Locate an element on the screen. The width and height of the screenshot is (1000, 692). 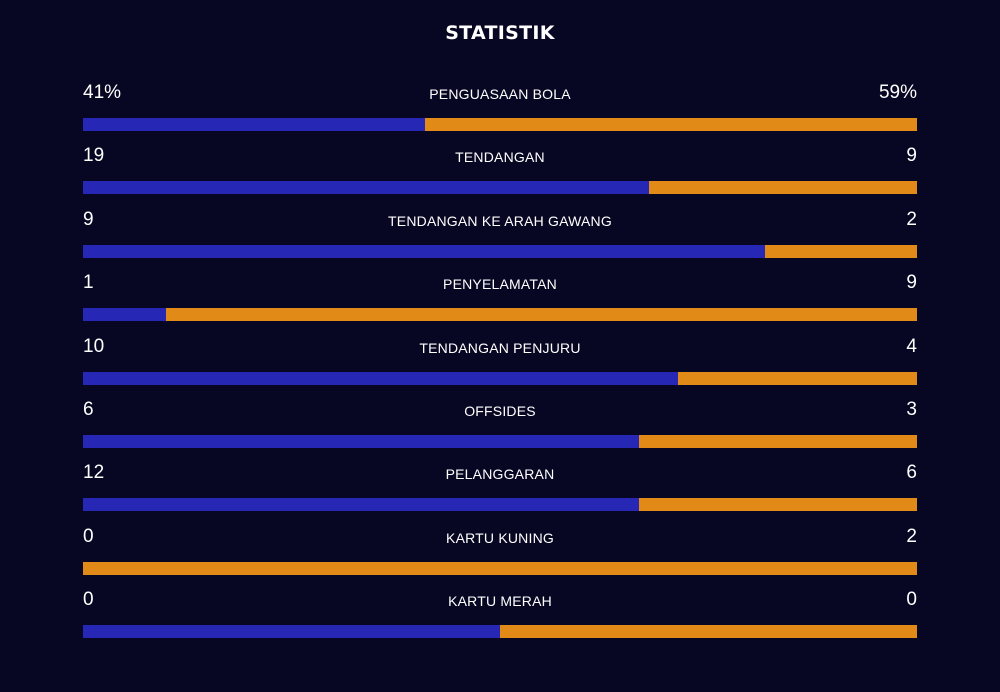
stat-label: PENGUASAAN BOLA is located at coordinates (500, 94).